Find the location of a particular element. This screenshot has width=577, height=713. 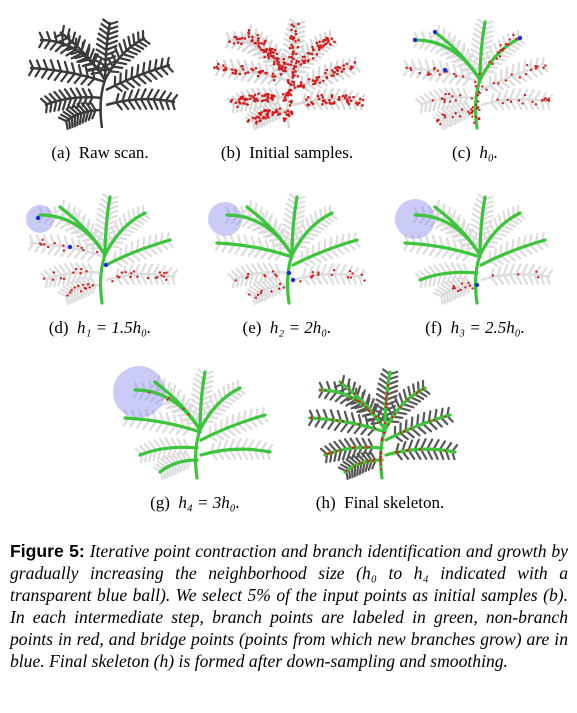

non-branch-points is located at coordinates (495, 281).